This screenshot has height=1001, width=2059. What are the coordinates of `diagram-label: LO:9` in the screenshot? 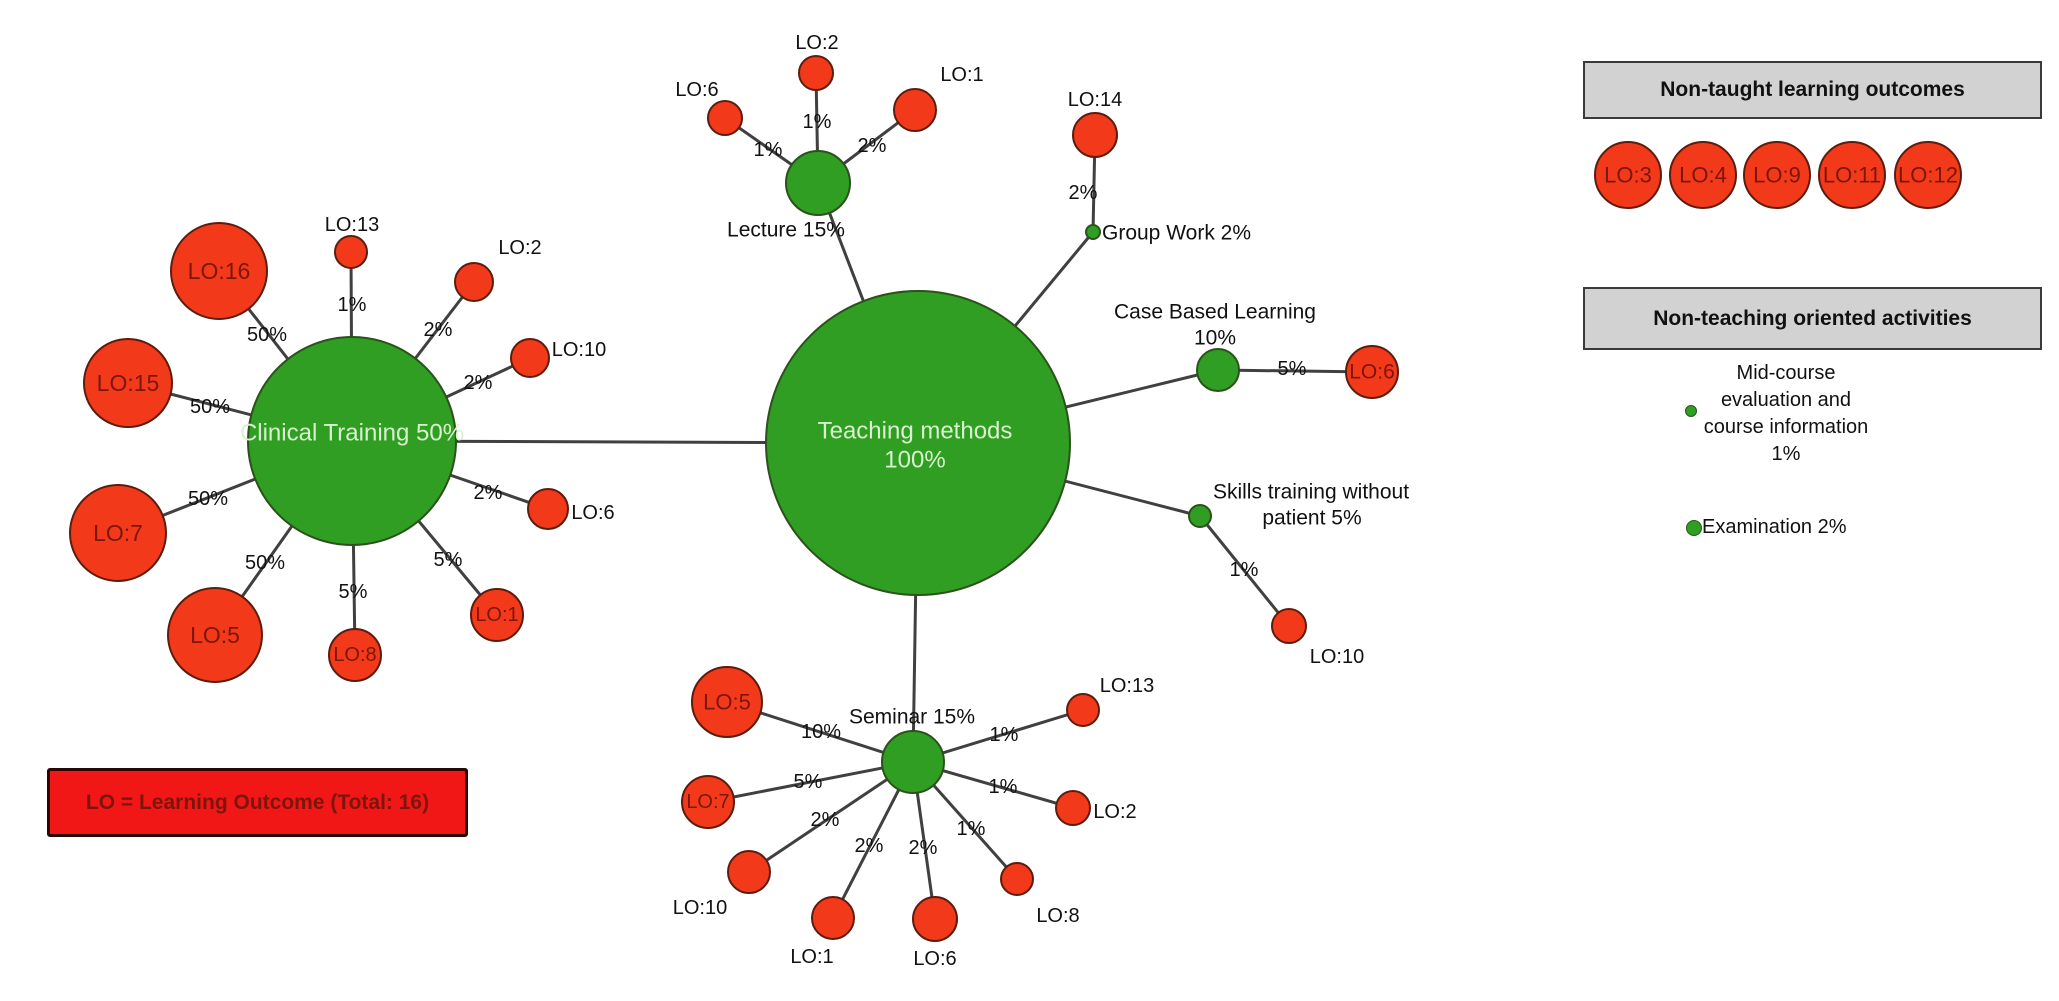 It's located at (1777, 175).